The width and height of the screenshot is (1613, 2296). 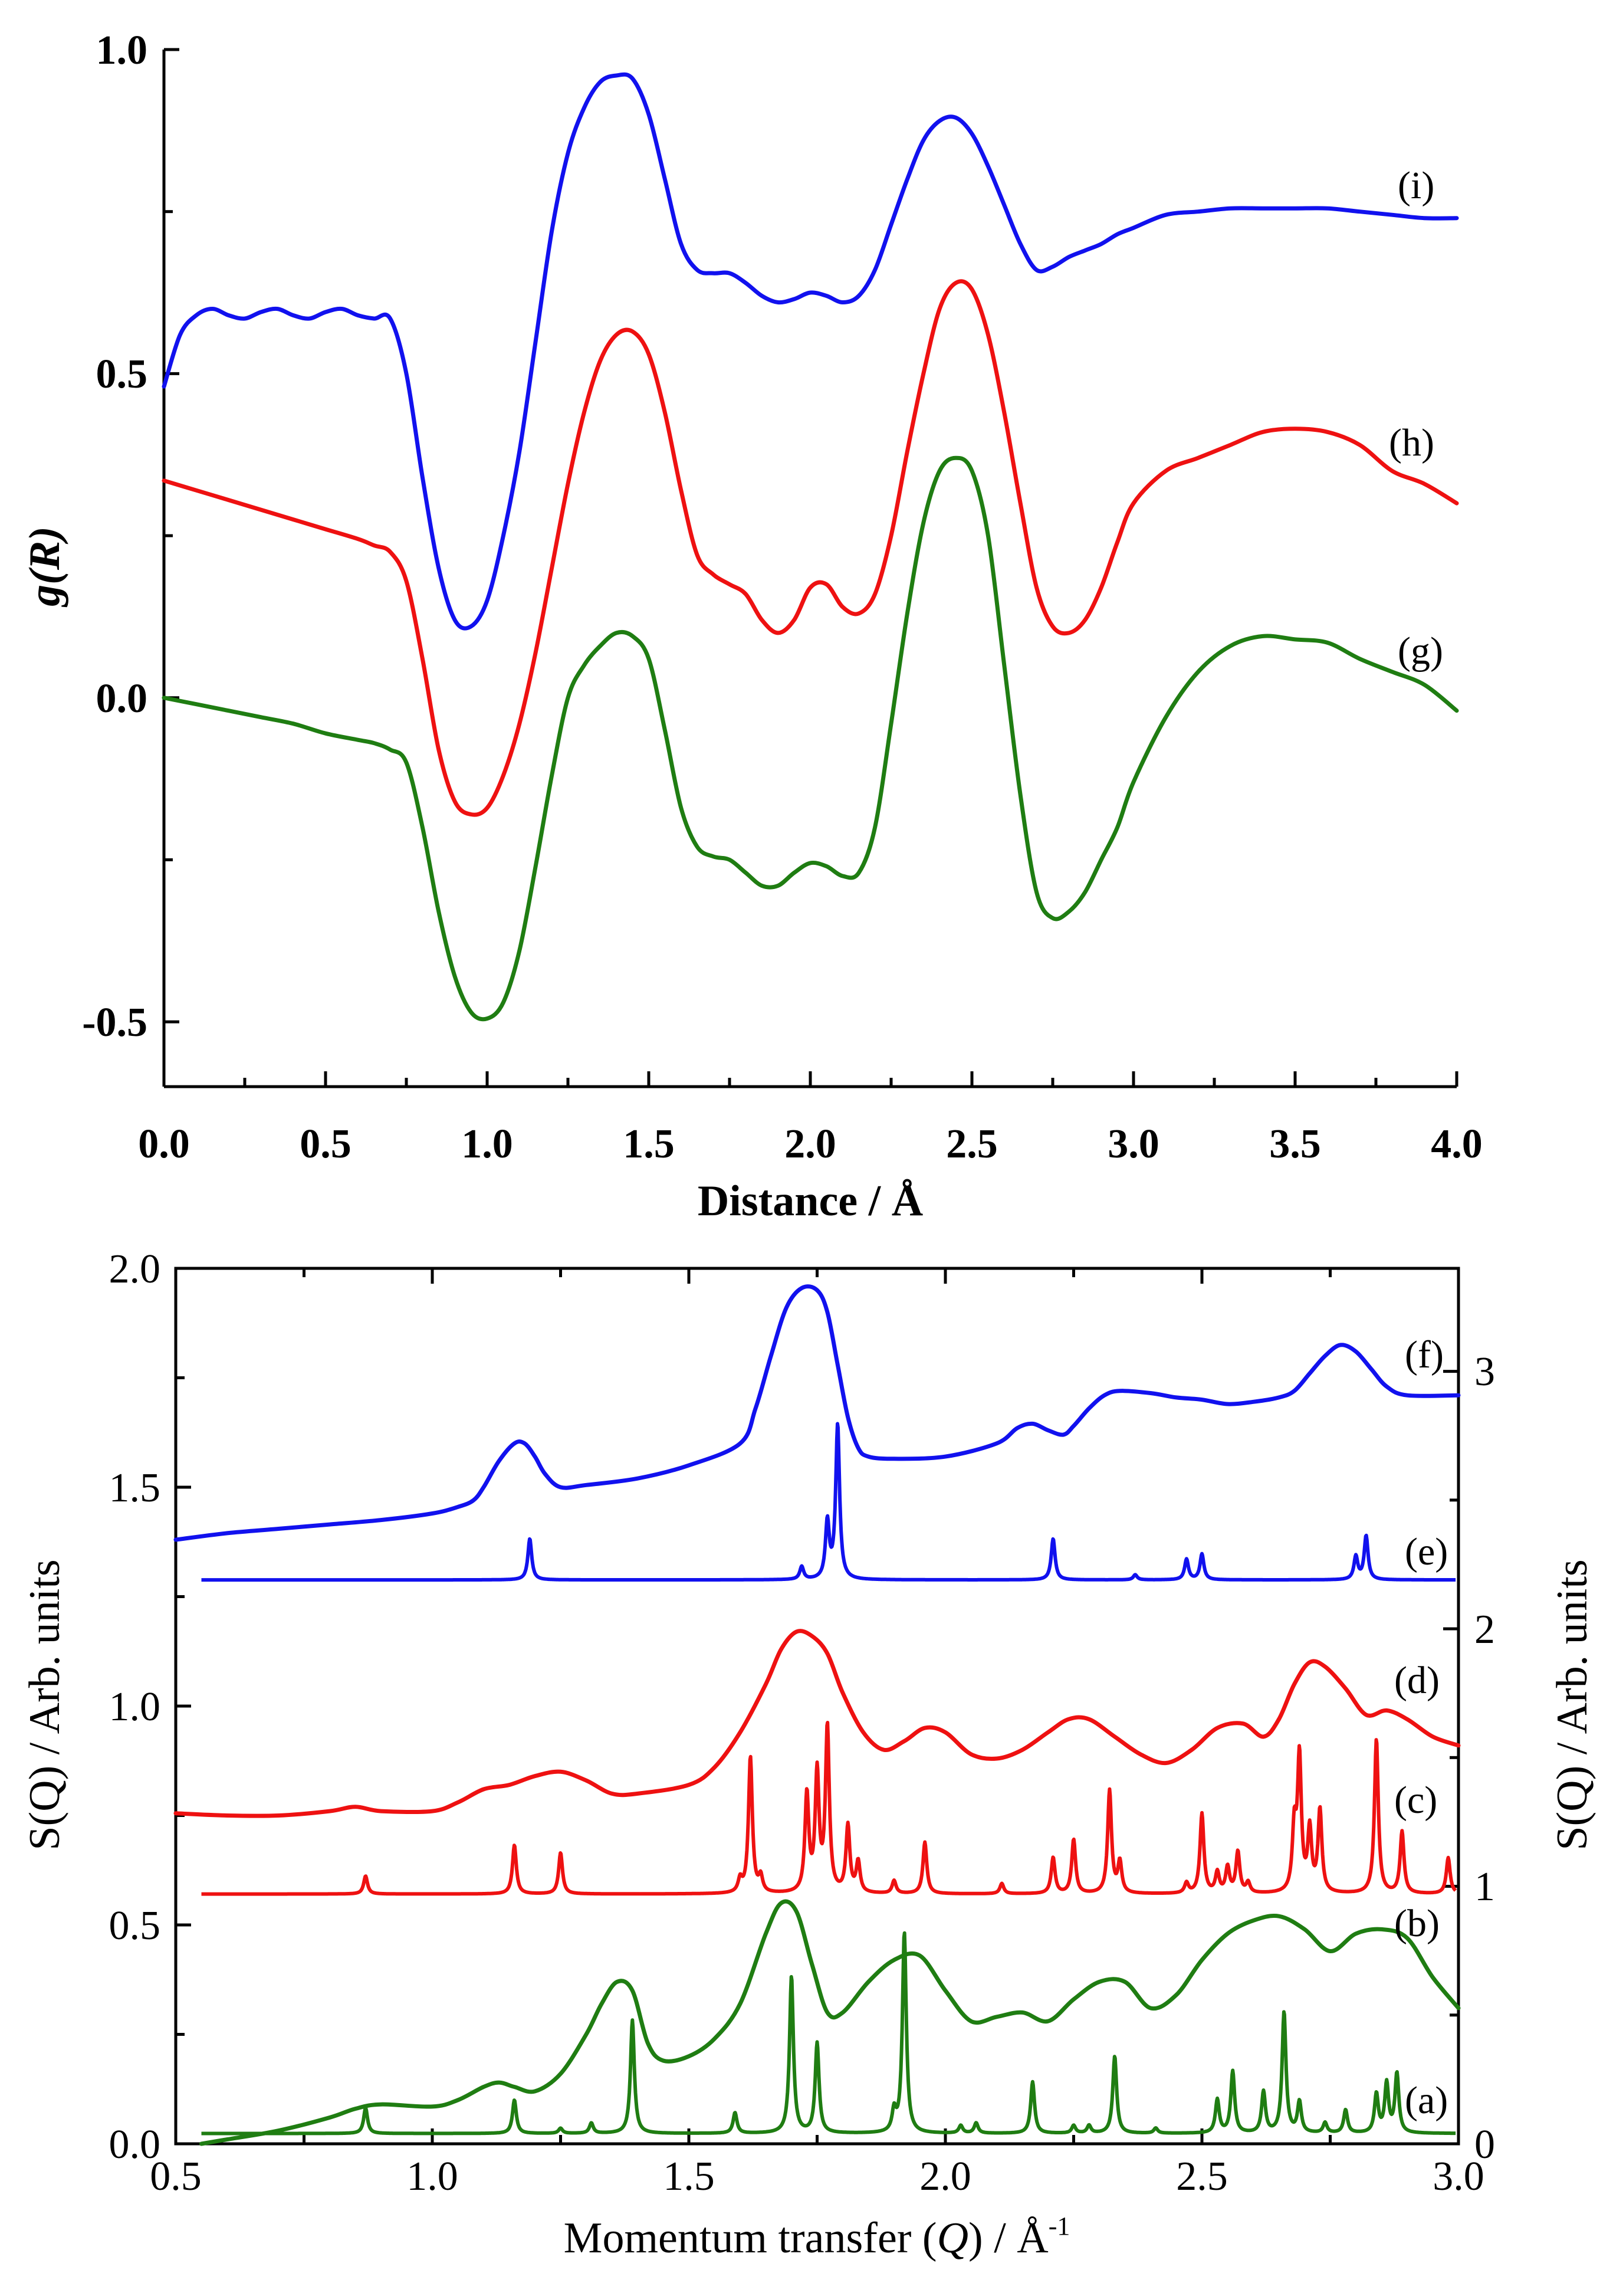 What do you see at coordinates (952, 2238) in the screenshot?
I see `x-label-var: Q` at bounding box center [952, 2238].